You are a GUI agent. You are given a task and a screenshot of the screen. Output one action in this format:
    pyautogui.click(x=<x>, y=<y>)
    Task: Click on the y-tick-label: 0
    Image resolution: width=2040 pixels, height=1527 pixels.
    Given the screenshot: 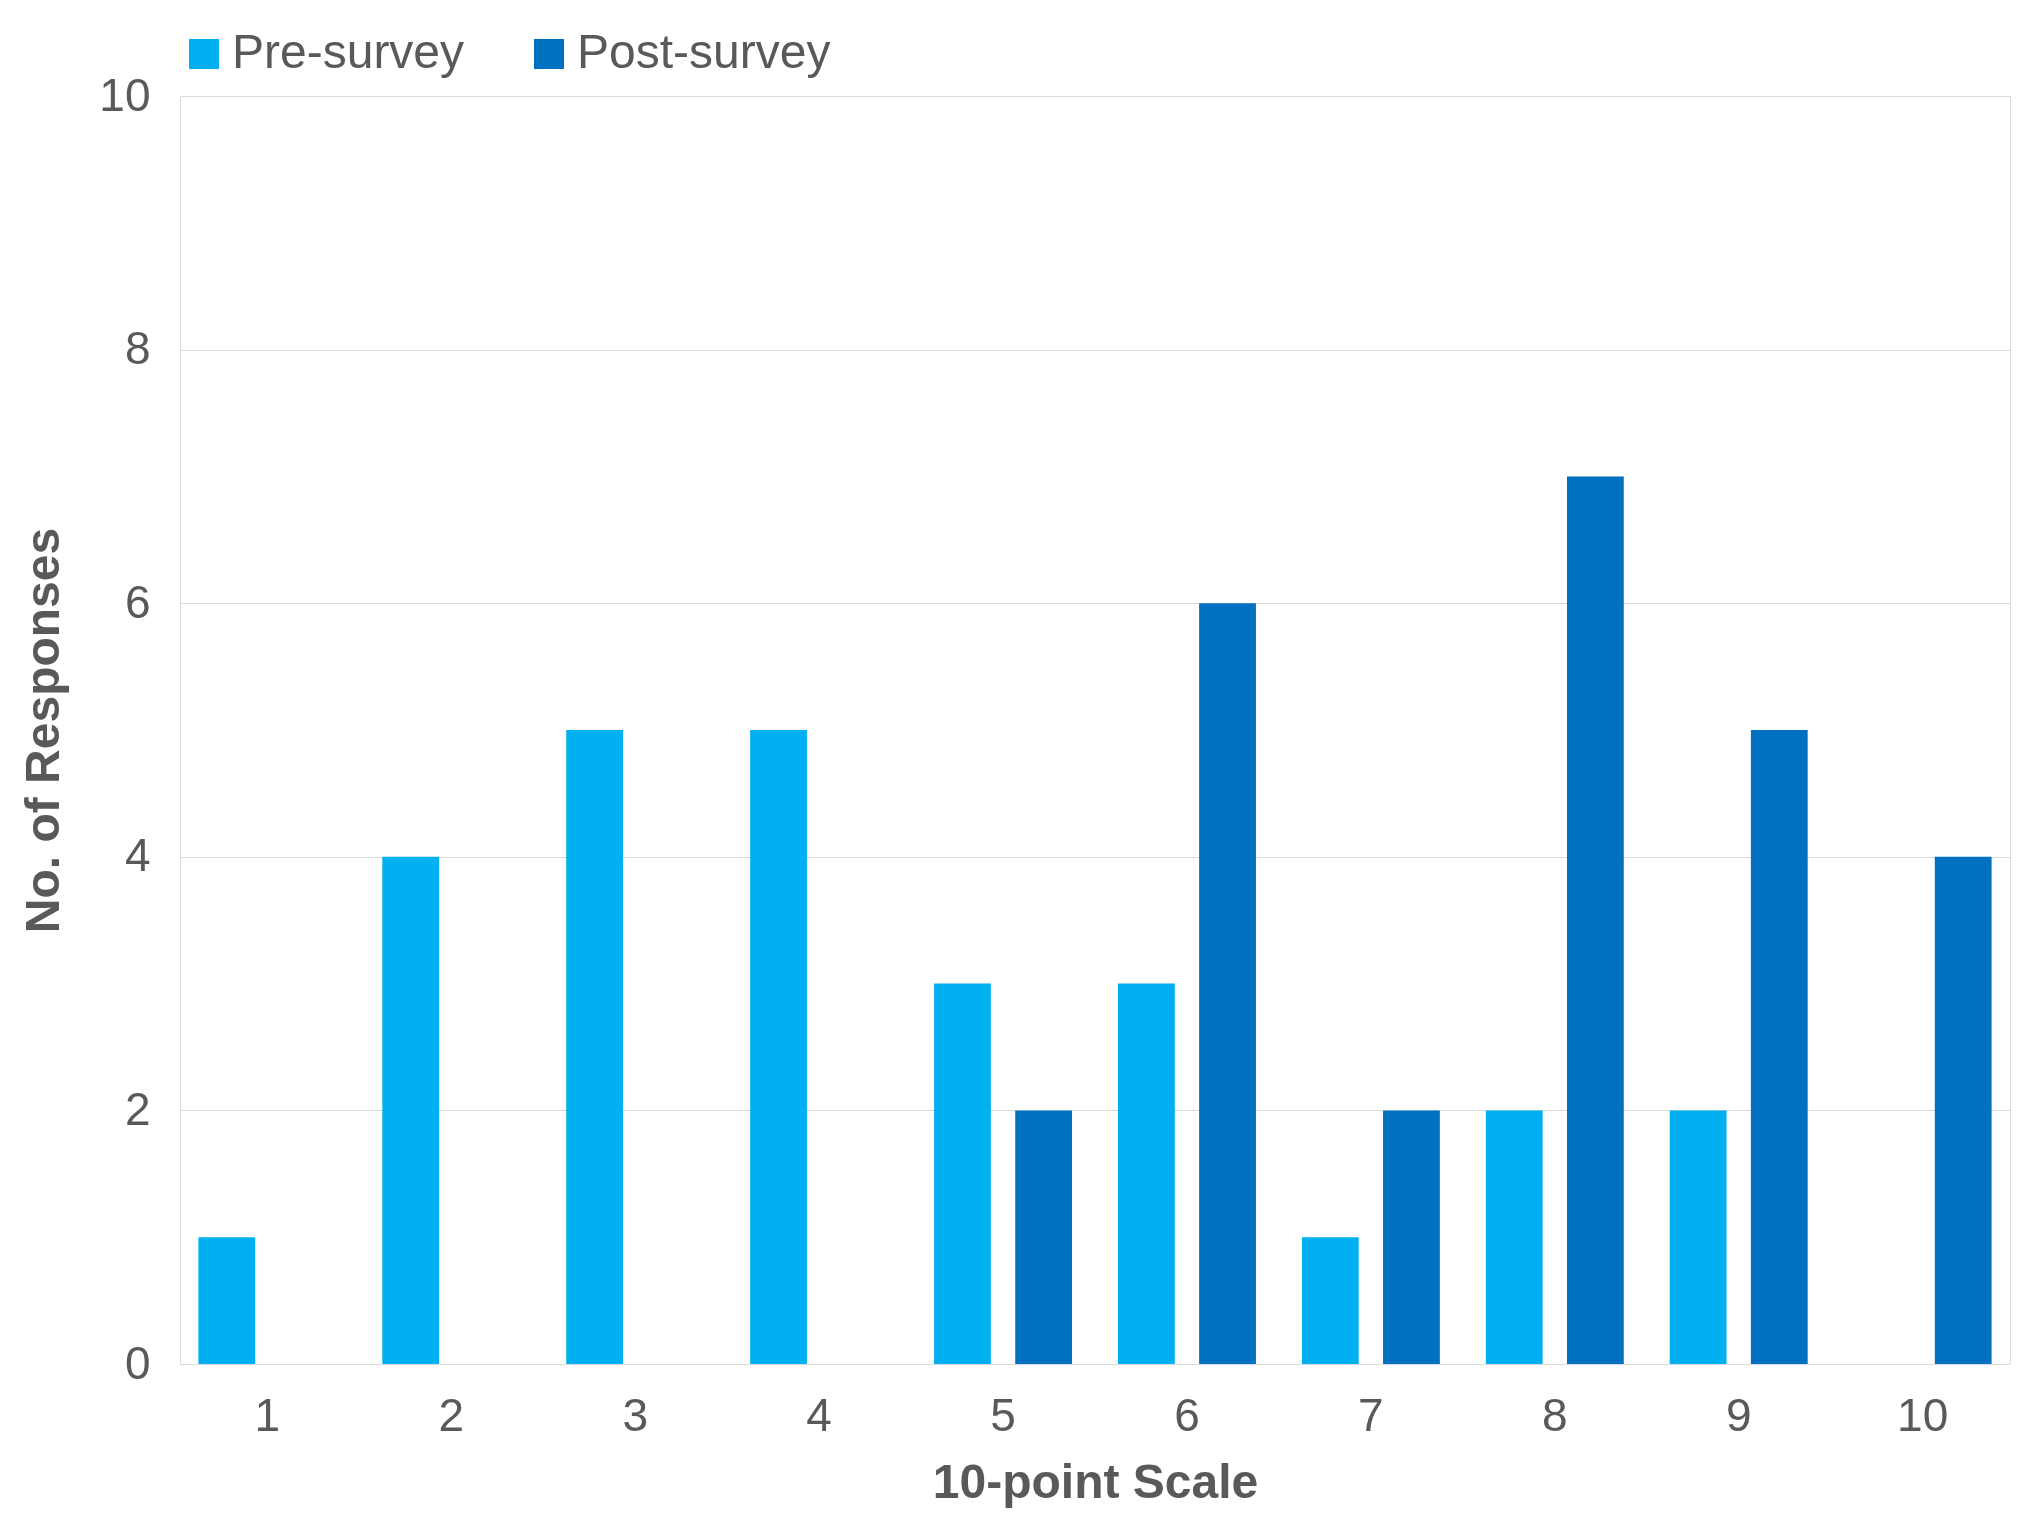 What is the action you would take?
    pyautogui.click(x=137, y=1362)
    